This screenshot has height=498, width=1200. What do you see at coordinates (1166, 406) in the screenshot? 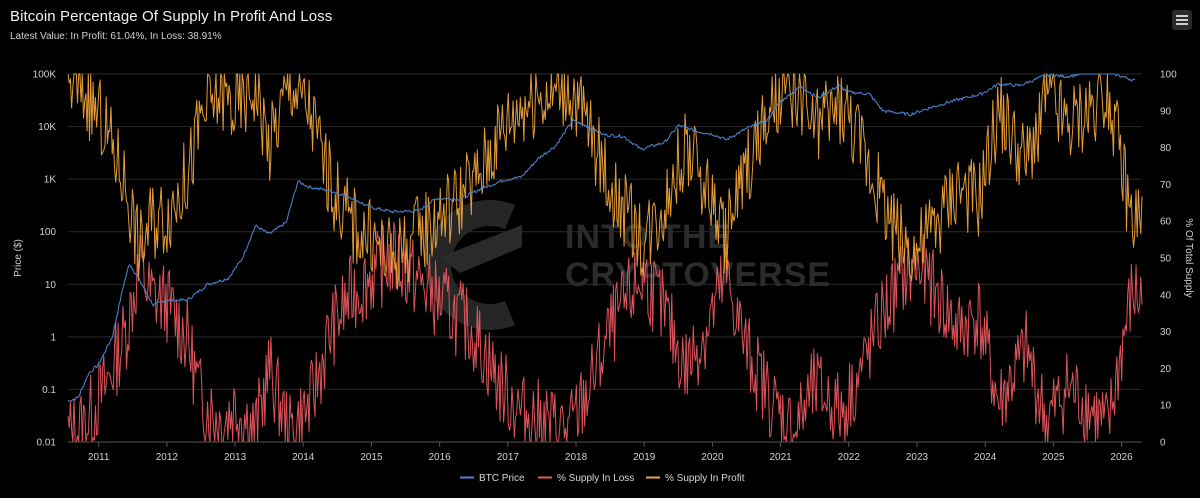
I see `y-right-tick-label: 10` at bounding box center [1166, 406].